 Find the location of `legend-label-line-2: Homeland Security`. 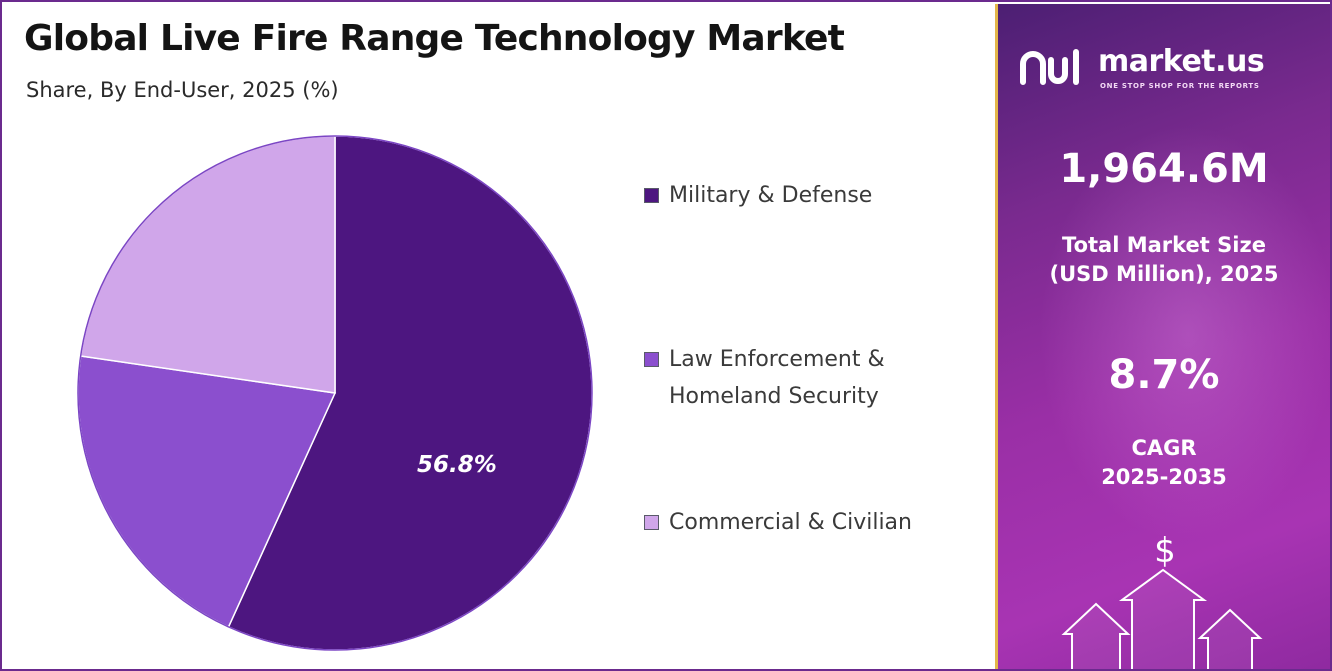

legend-label-line-2: Homeland Security is located at coordinates (774, 396).